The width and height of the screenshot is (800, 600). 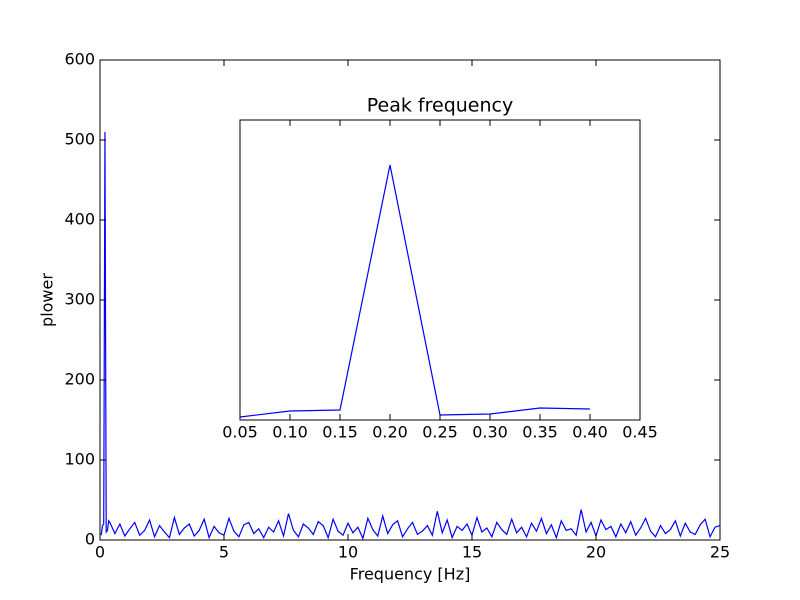 I want to click on x-axis-label: Frequency [Hz], so click(x=410, y=574).